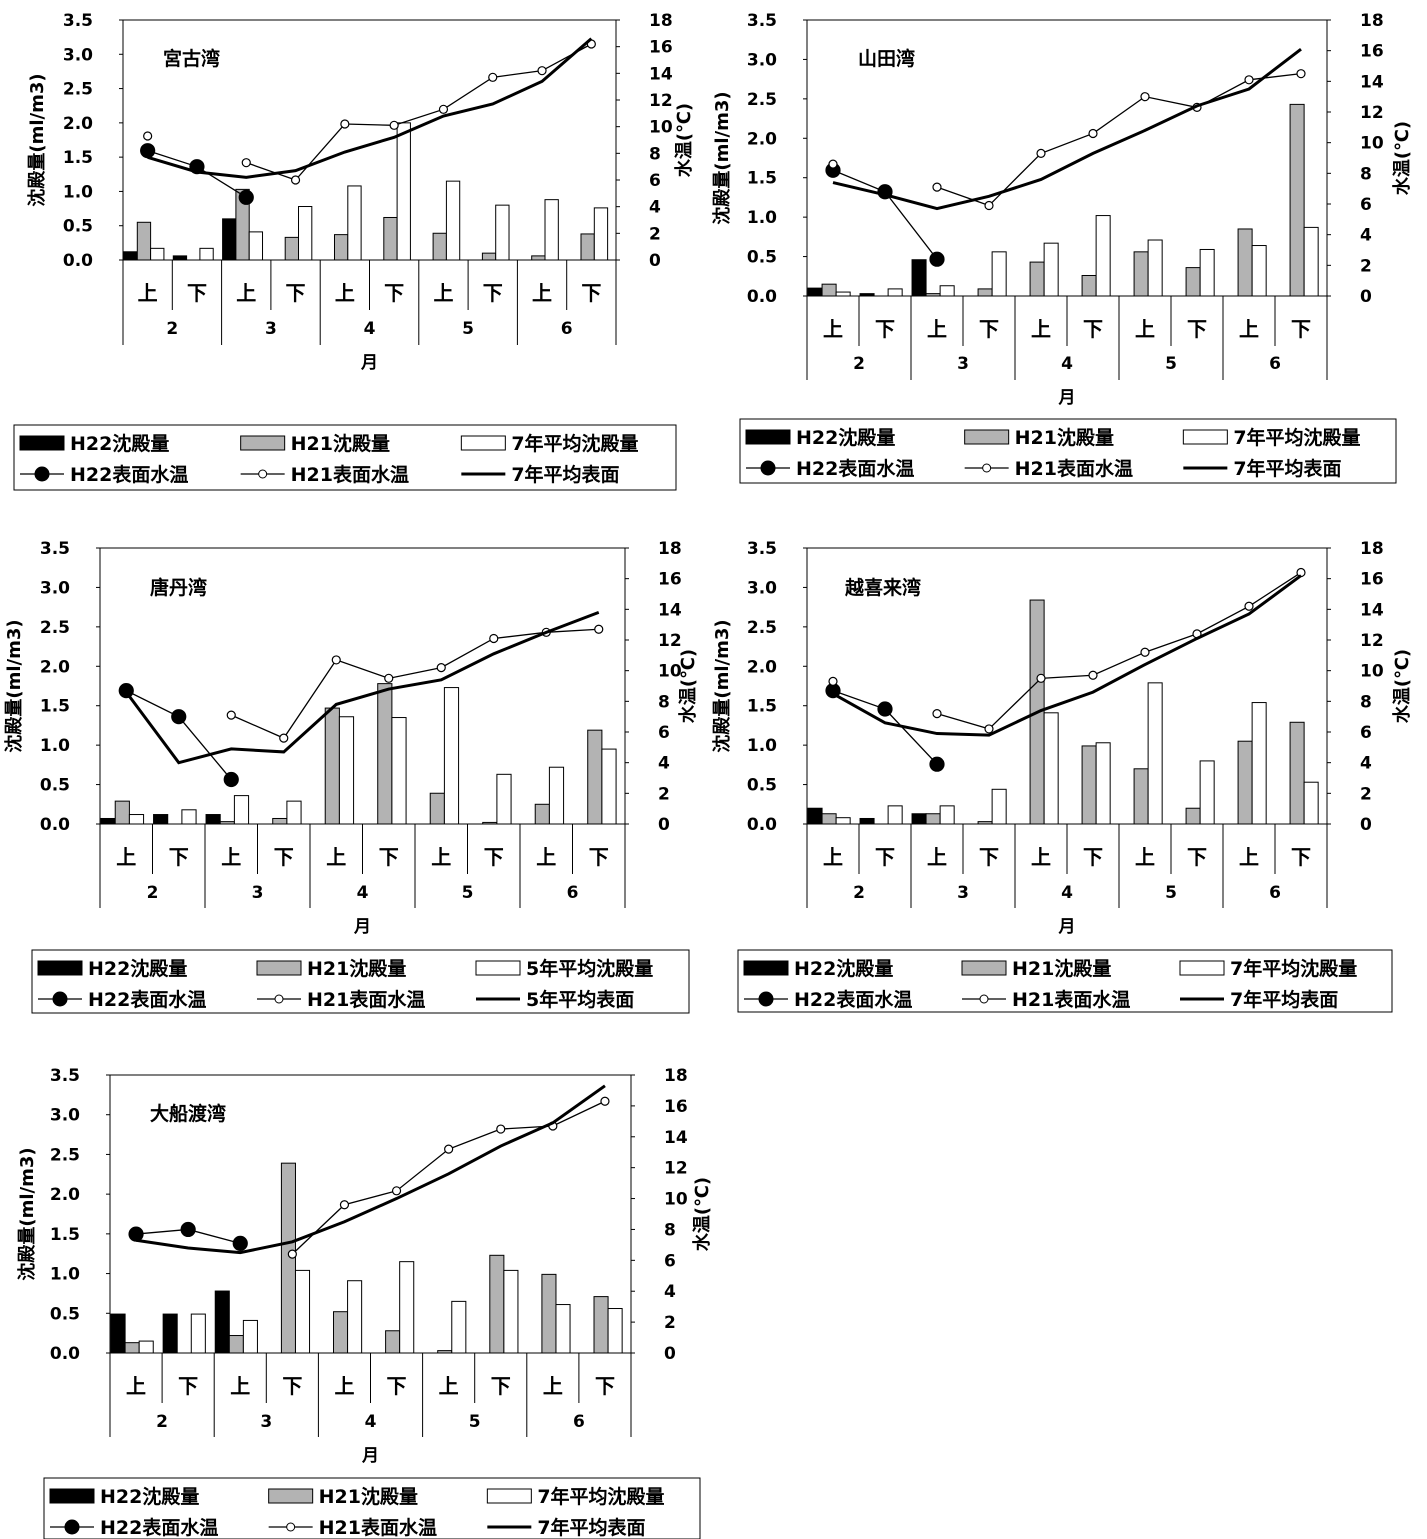 The image size is (1427, 1539). What do you see at coordinates (655, 234) in the screenshot?
I see `y-right-tick-label: 2` at bounding box center [655, 234].